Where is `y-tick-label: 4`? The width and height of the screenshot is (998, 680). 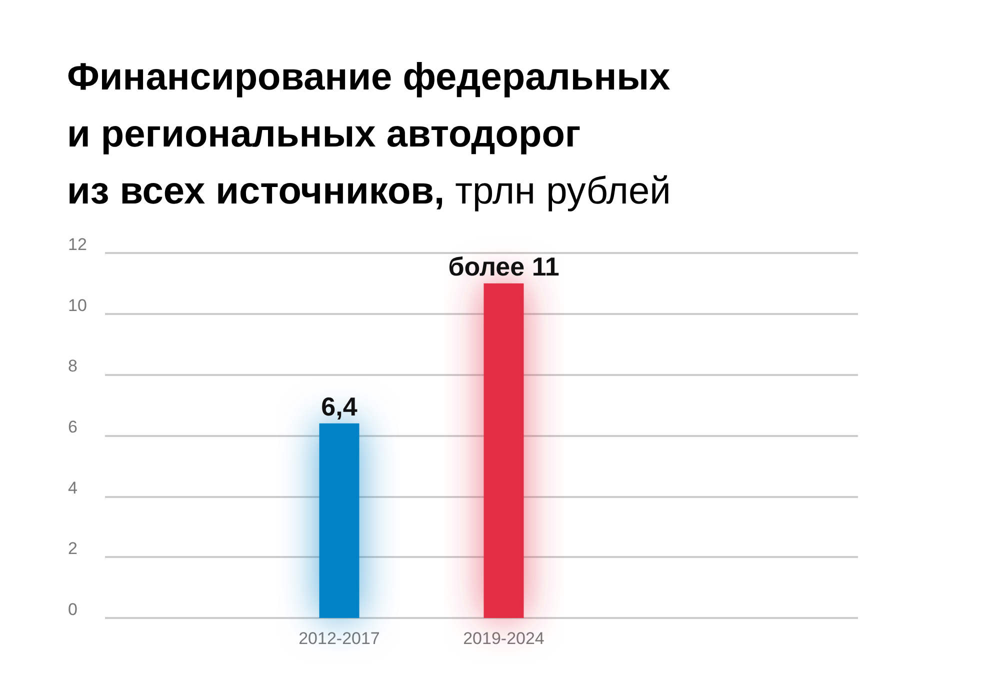 y-tick-label: 4 is located at coordinates (73, 488).